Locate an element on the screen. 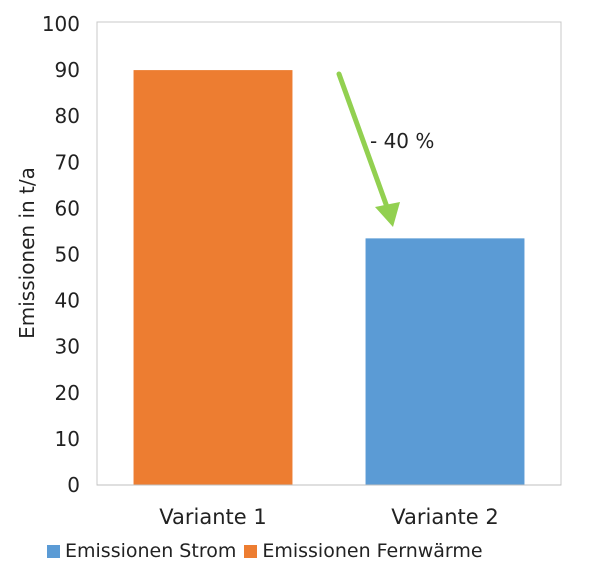  legend-swatch-strom is located at coordinates (53, 551).